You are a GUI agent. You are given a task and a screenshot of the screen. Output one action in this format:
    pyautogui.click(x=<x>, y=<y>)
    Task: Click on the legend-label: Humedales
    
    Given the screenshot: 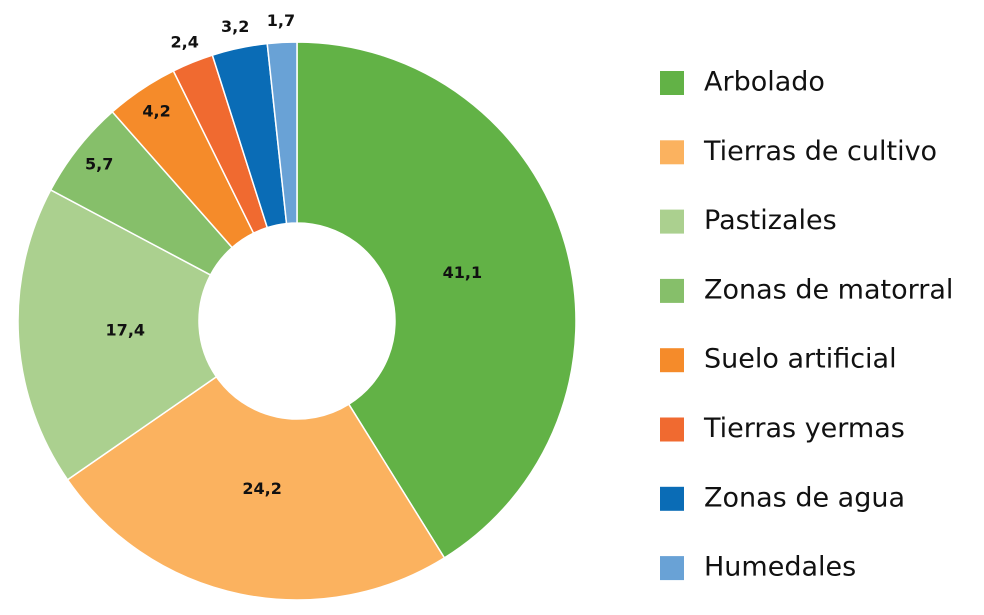 What is the action you would take?
    pyautogui.click(x=780, y=567)
    